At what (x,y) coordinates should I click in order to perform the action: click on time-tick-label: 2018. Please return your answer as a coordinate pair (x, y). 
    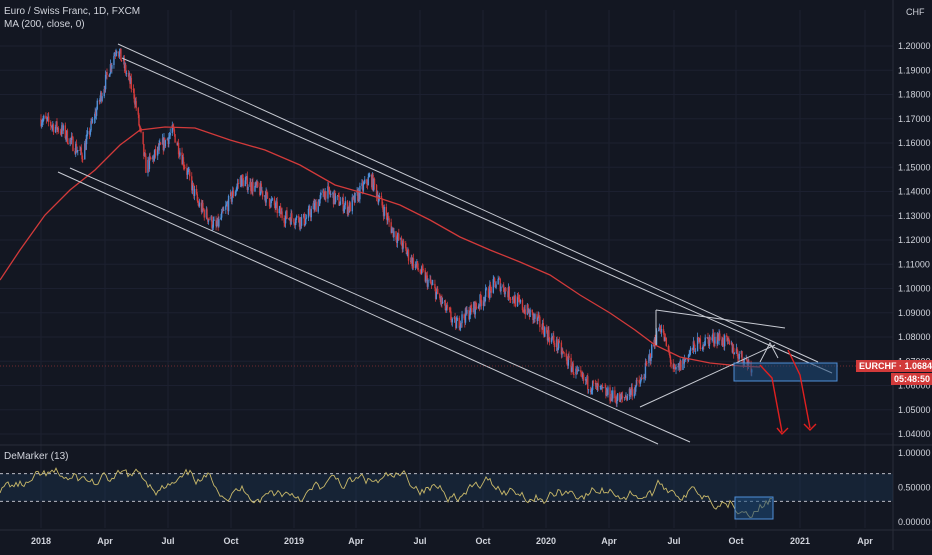
    Looking at the image, I should click on (41, 541).